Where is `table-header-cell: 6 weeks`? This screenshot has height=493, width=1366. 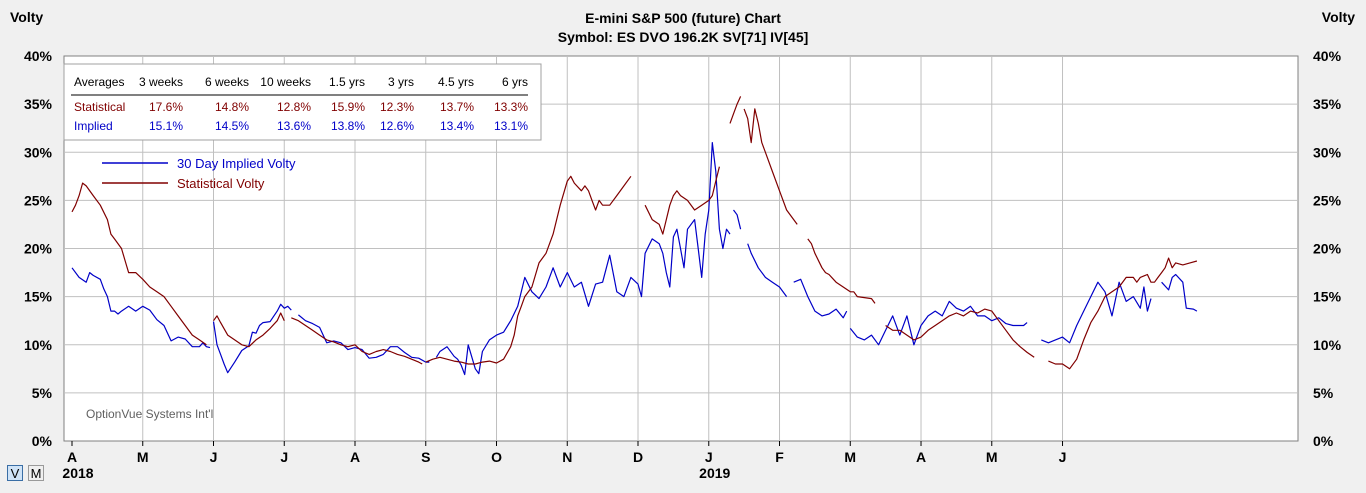
table-header-cell: 6 weeks is located at coordinates (227, 82).